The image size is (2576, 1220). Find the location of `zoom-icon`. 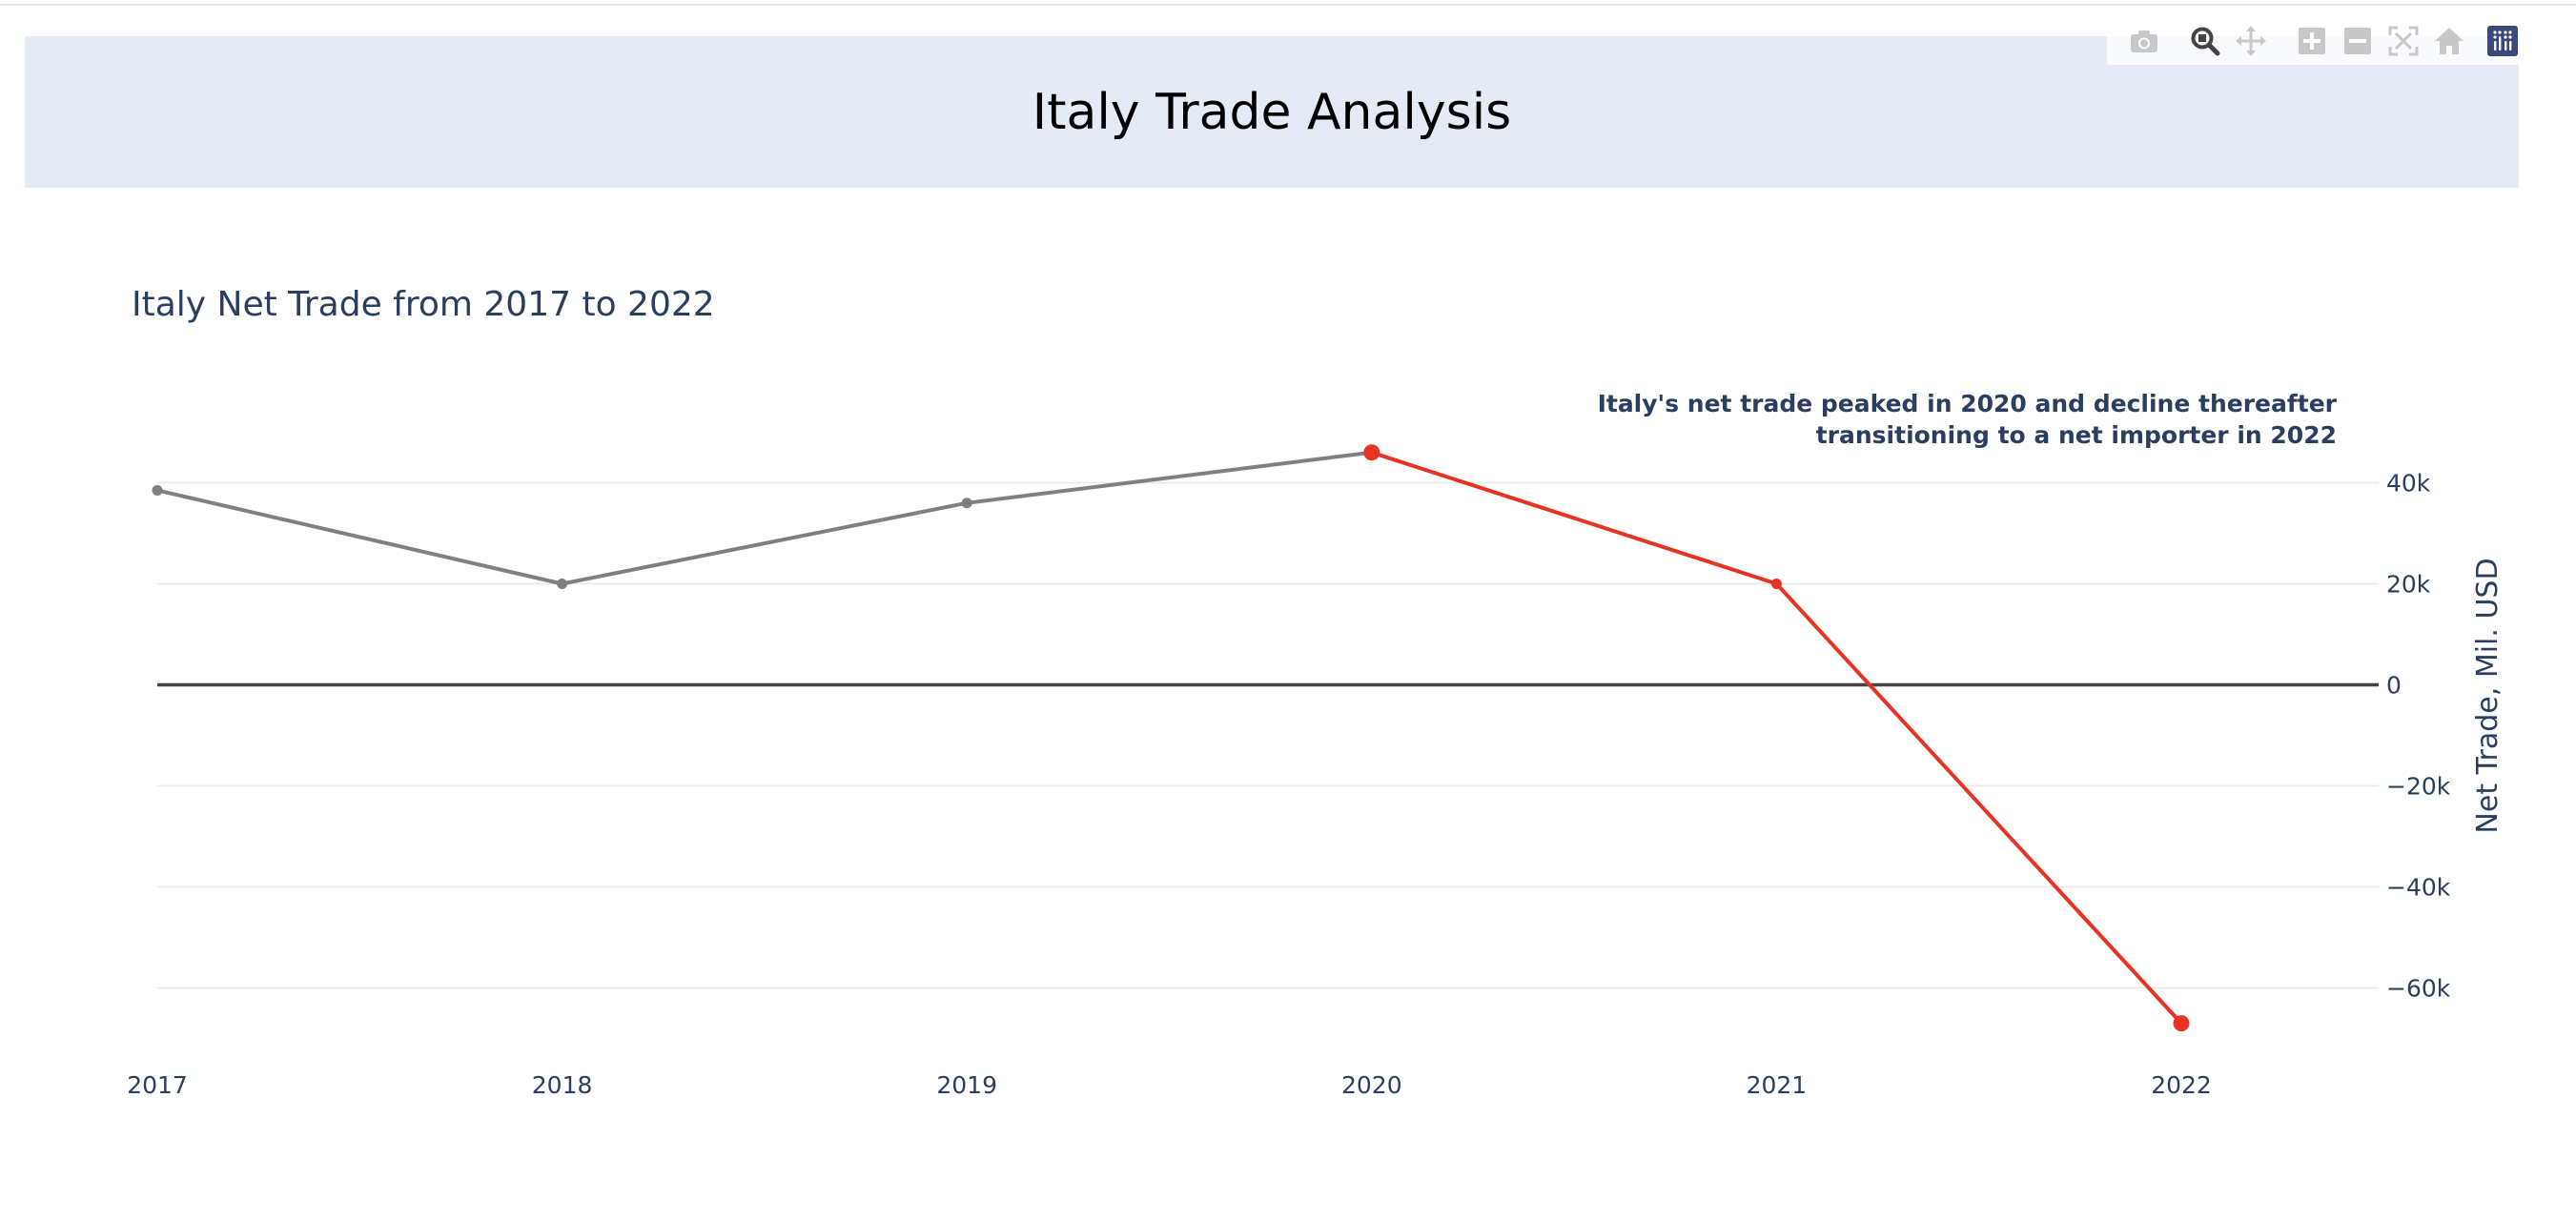

zoom-icon is located at coordinates (2205, 41).